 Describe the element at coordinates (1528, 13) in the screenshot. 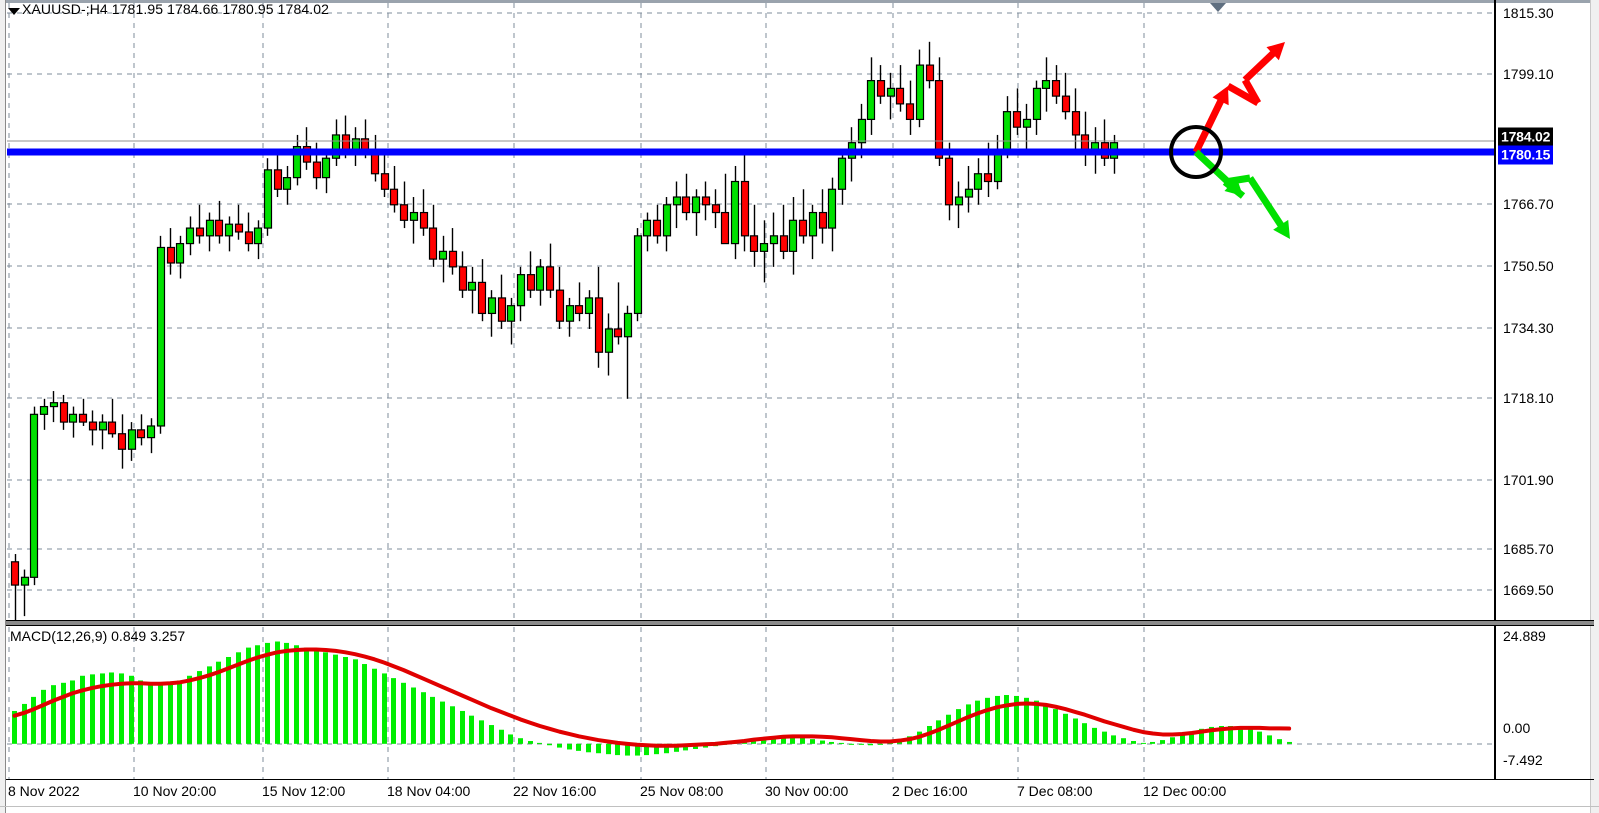

I see `price-axis-tick-label: 1815.30` at that location.